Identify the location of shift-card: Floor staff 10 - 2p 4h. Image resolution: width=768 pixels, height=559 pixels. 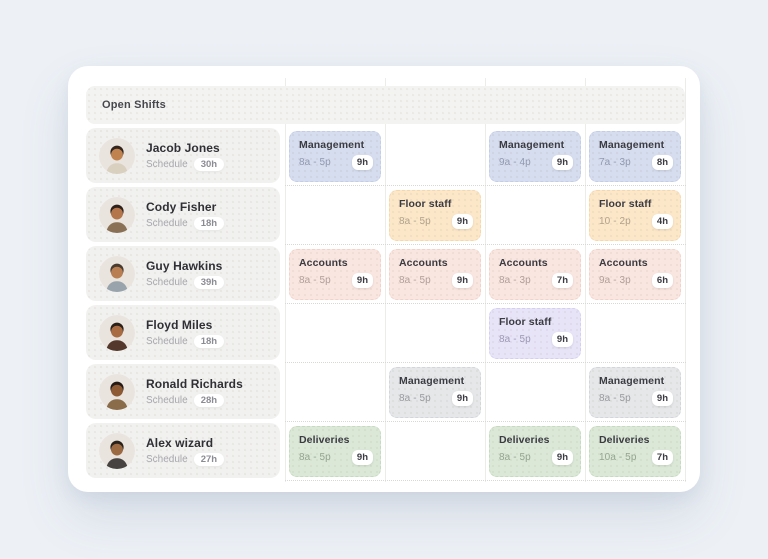
(635, 215).